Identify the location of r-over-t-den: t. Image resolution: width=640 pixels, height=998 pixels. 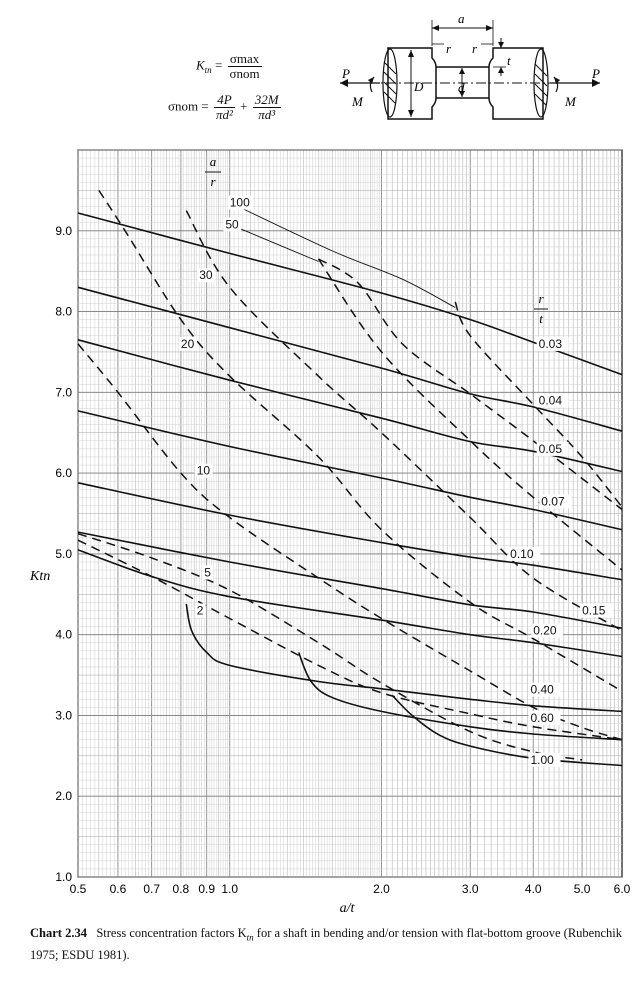
(541, 318).